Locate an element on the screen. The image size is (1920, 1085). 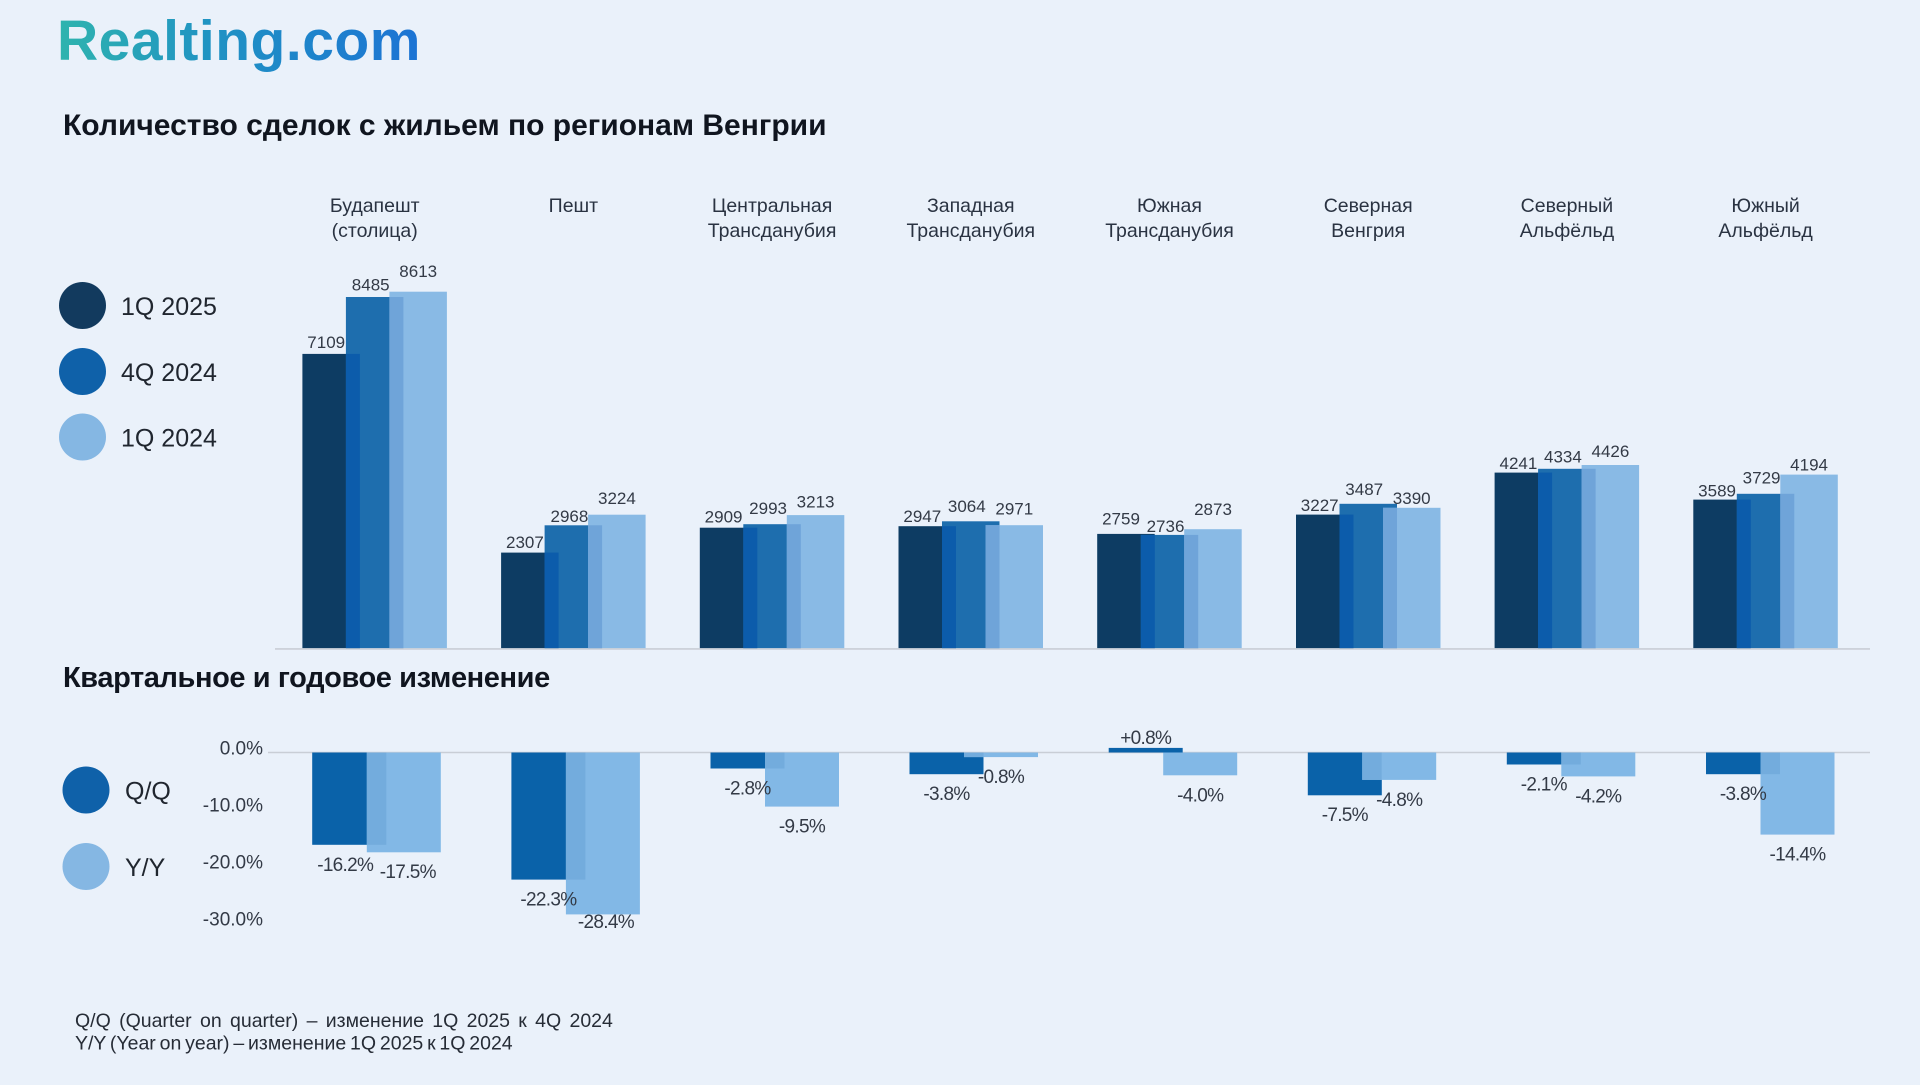
svg-text: Западная is located at coordinates (971, 206).